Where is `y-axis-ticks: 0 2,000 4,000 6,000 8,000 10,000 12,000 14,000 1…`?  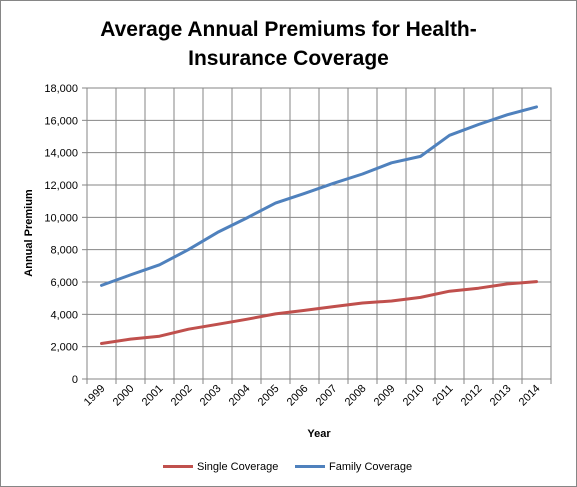
y-axis-ticks: 0 2,000 4,000 6,000 8,000 10,000 12,000 14,000 1… is located at coordinates (65, 234).